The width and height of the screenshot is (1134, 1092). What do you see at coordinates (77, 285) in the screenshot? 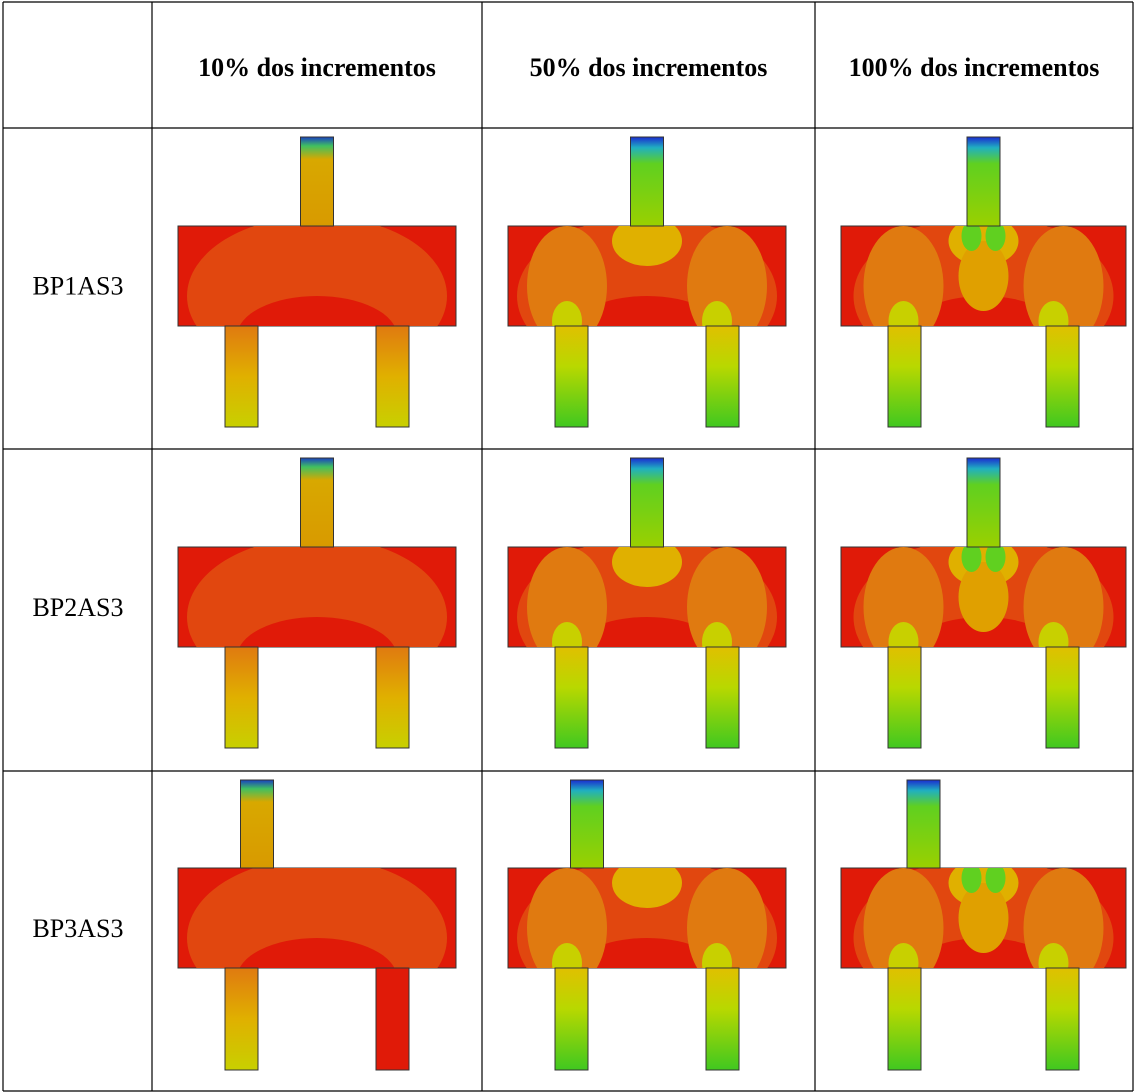
I see `row-label: BP1AS3` at bounding box center [77, 285].